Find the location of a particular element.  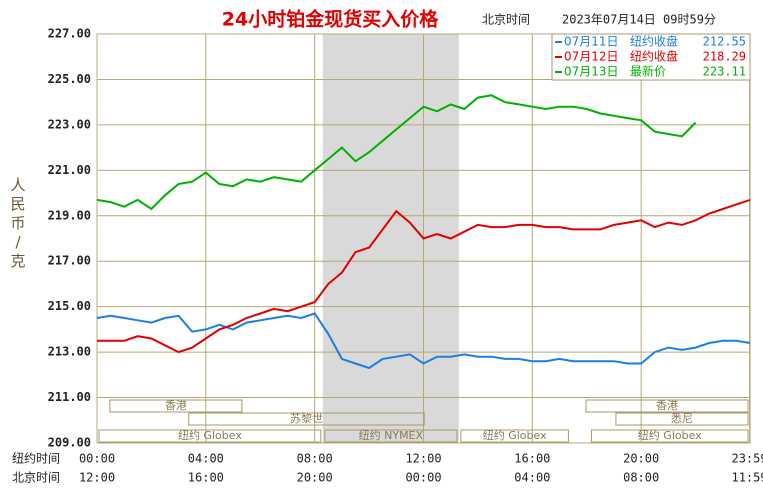

y-tick-label: 223.00 is located at coordinates (69, 124).